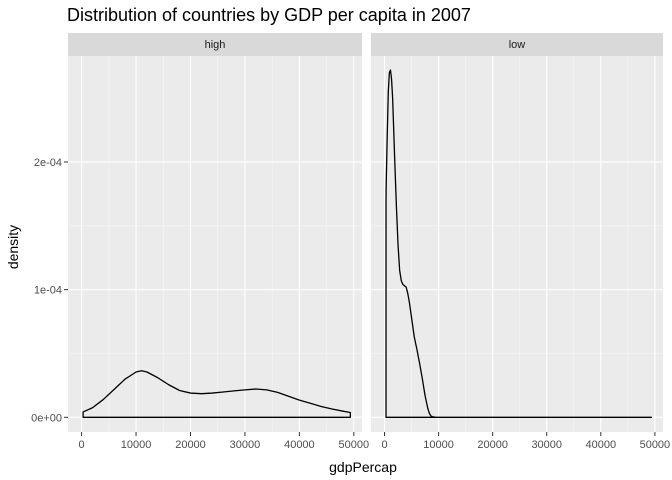 The height and width of the screenshot is (480, 672). I want to click on density-curve-high, so click(216, 394).